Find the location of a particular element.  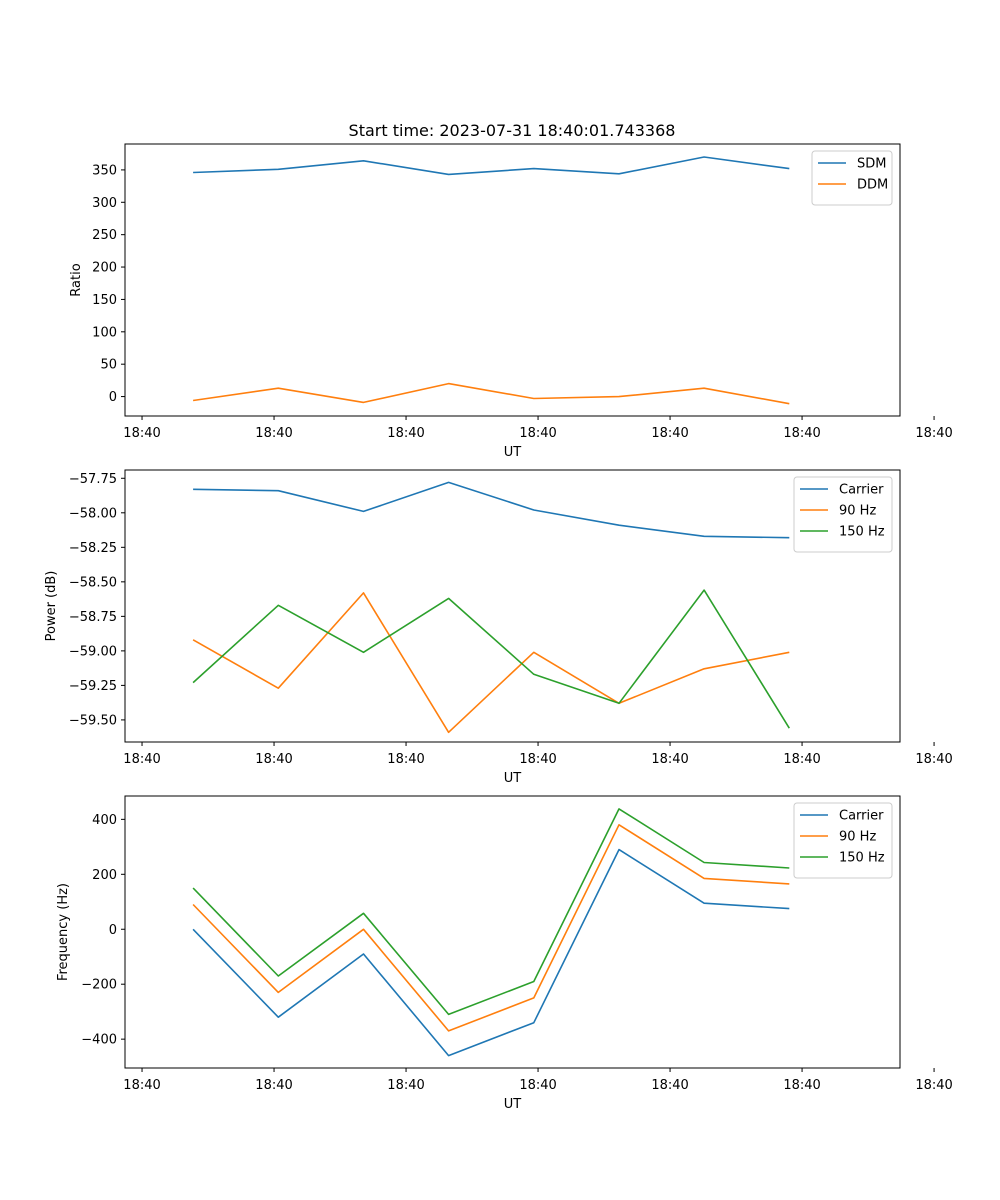

y-tick-label-frequency: −200 is located at coordinates (99, 985).